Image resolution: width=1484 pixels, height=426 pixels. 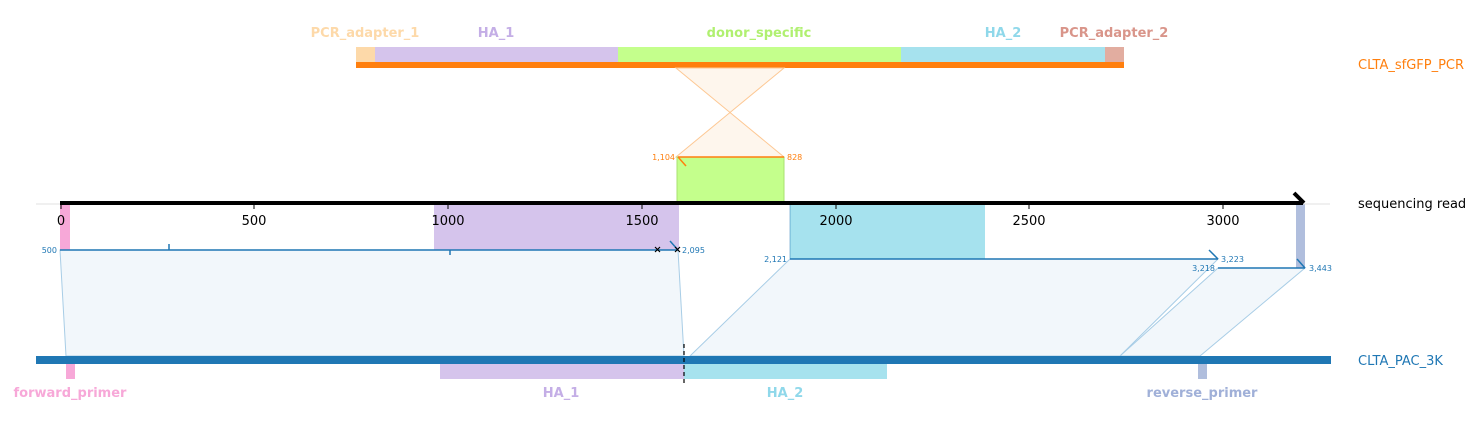 I want to click on ref-feature-forward-primer, so click(x=70, y=371).